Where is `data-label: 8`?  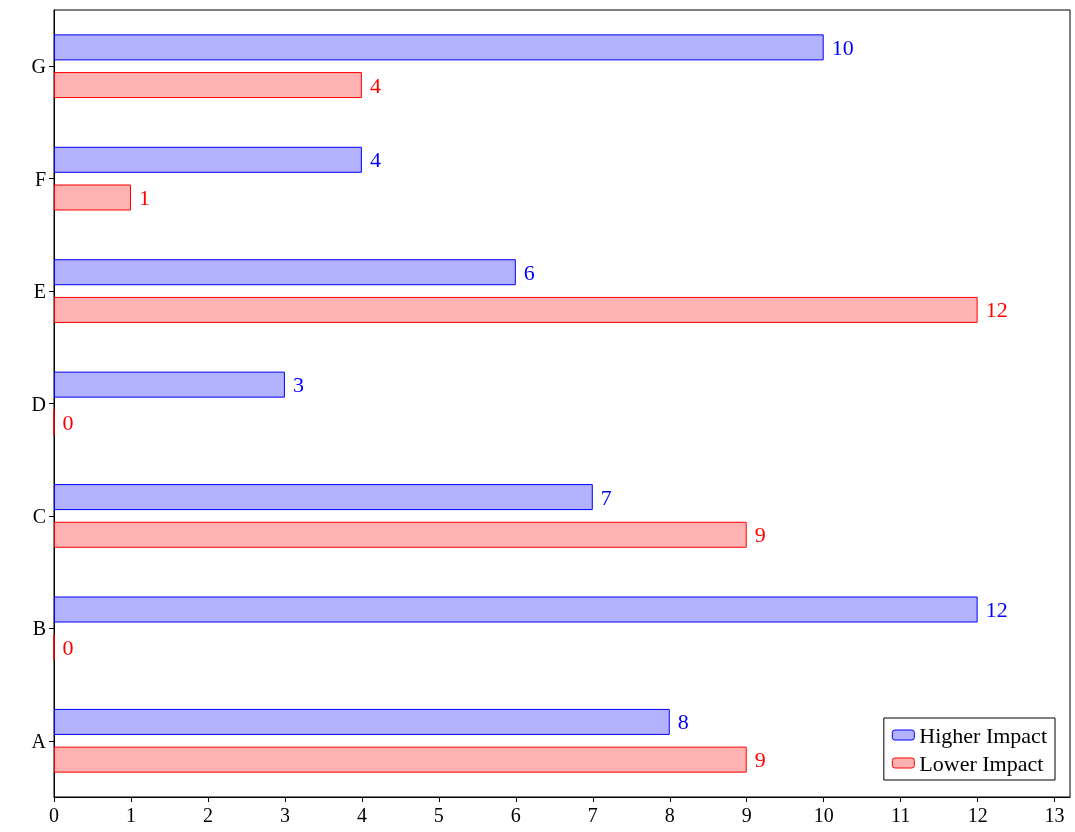 data-label: 8 is located at coordinates (683, 722).